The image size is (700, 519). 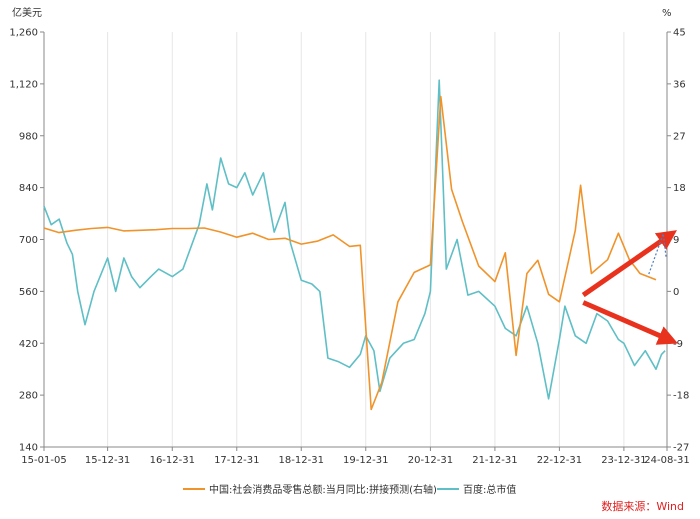 I want to click on left-tick-label: 1,120, so click(x=23, y=84).